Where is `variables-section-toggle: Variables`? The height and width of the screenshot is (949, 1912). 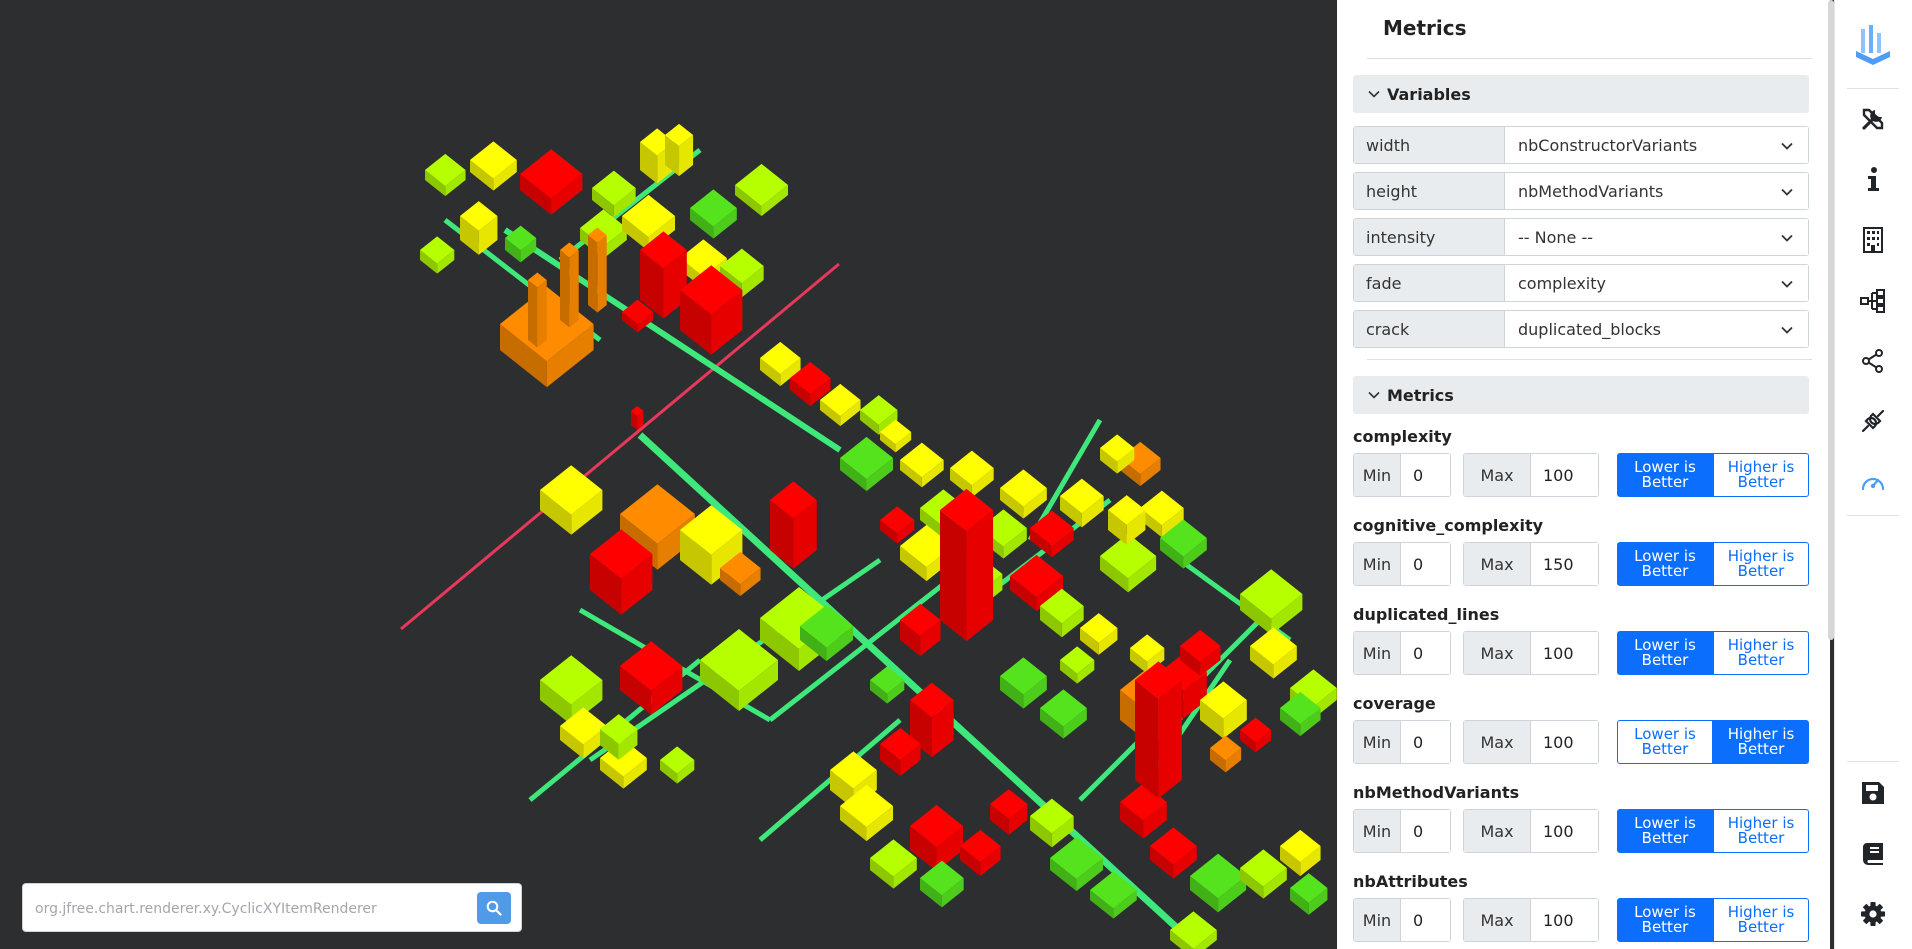 variables-section-toggle: Variables is located at coordinates (1581, 94).